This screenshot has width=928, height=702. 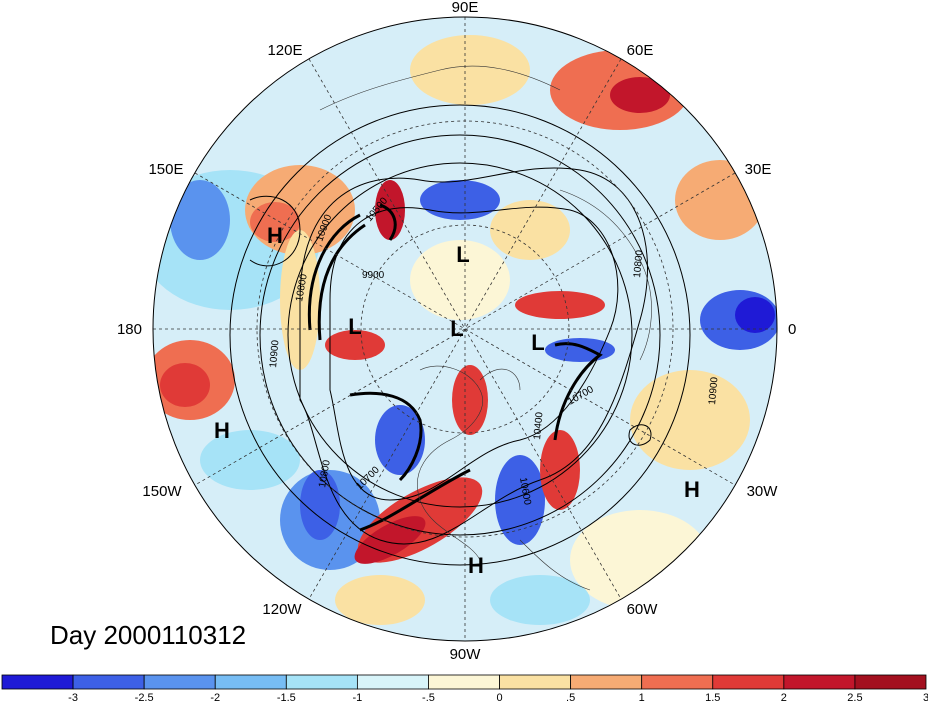 I want to click on contour-label: 10400, so click(x=538, y=425).